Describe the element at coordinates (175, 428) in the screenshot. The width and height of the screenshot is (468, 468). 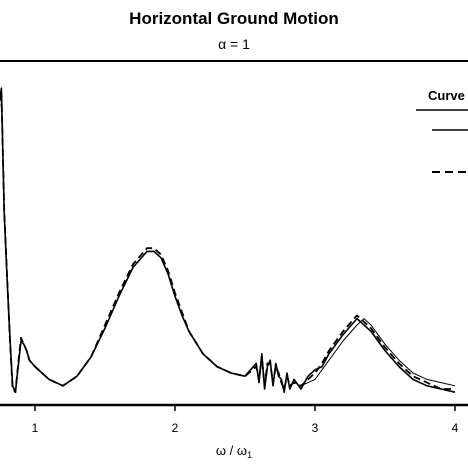
I see `x-tick-label: 2` at that location.